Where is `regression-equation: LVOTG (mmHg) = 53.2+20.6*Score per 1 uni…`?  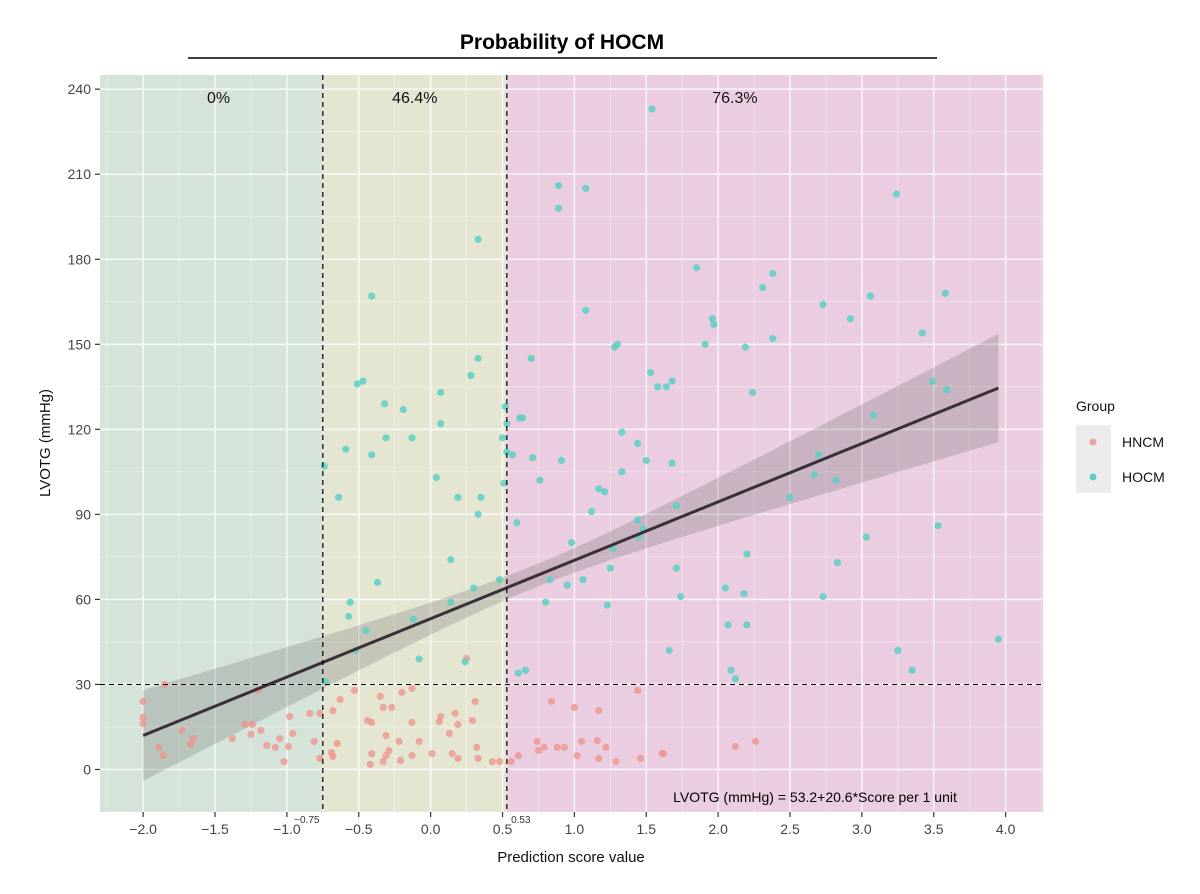 regression-equation: LVOTG (mmHg) = 53.2+20.6*Score per 1 uni… is located at coordinates (815, 797).